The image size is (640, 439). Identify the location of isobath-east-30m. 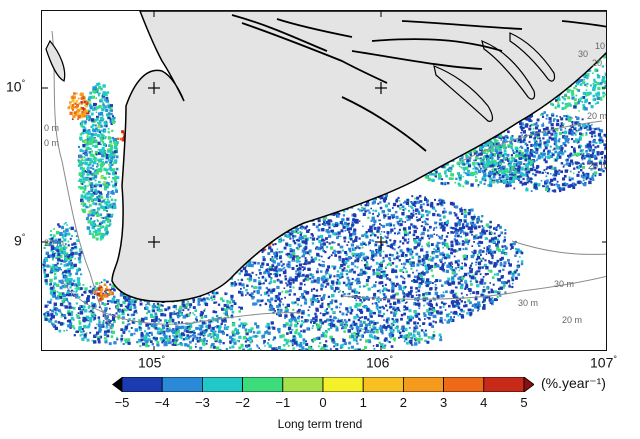
(532, 141).